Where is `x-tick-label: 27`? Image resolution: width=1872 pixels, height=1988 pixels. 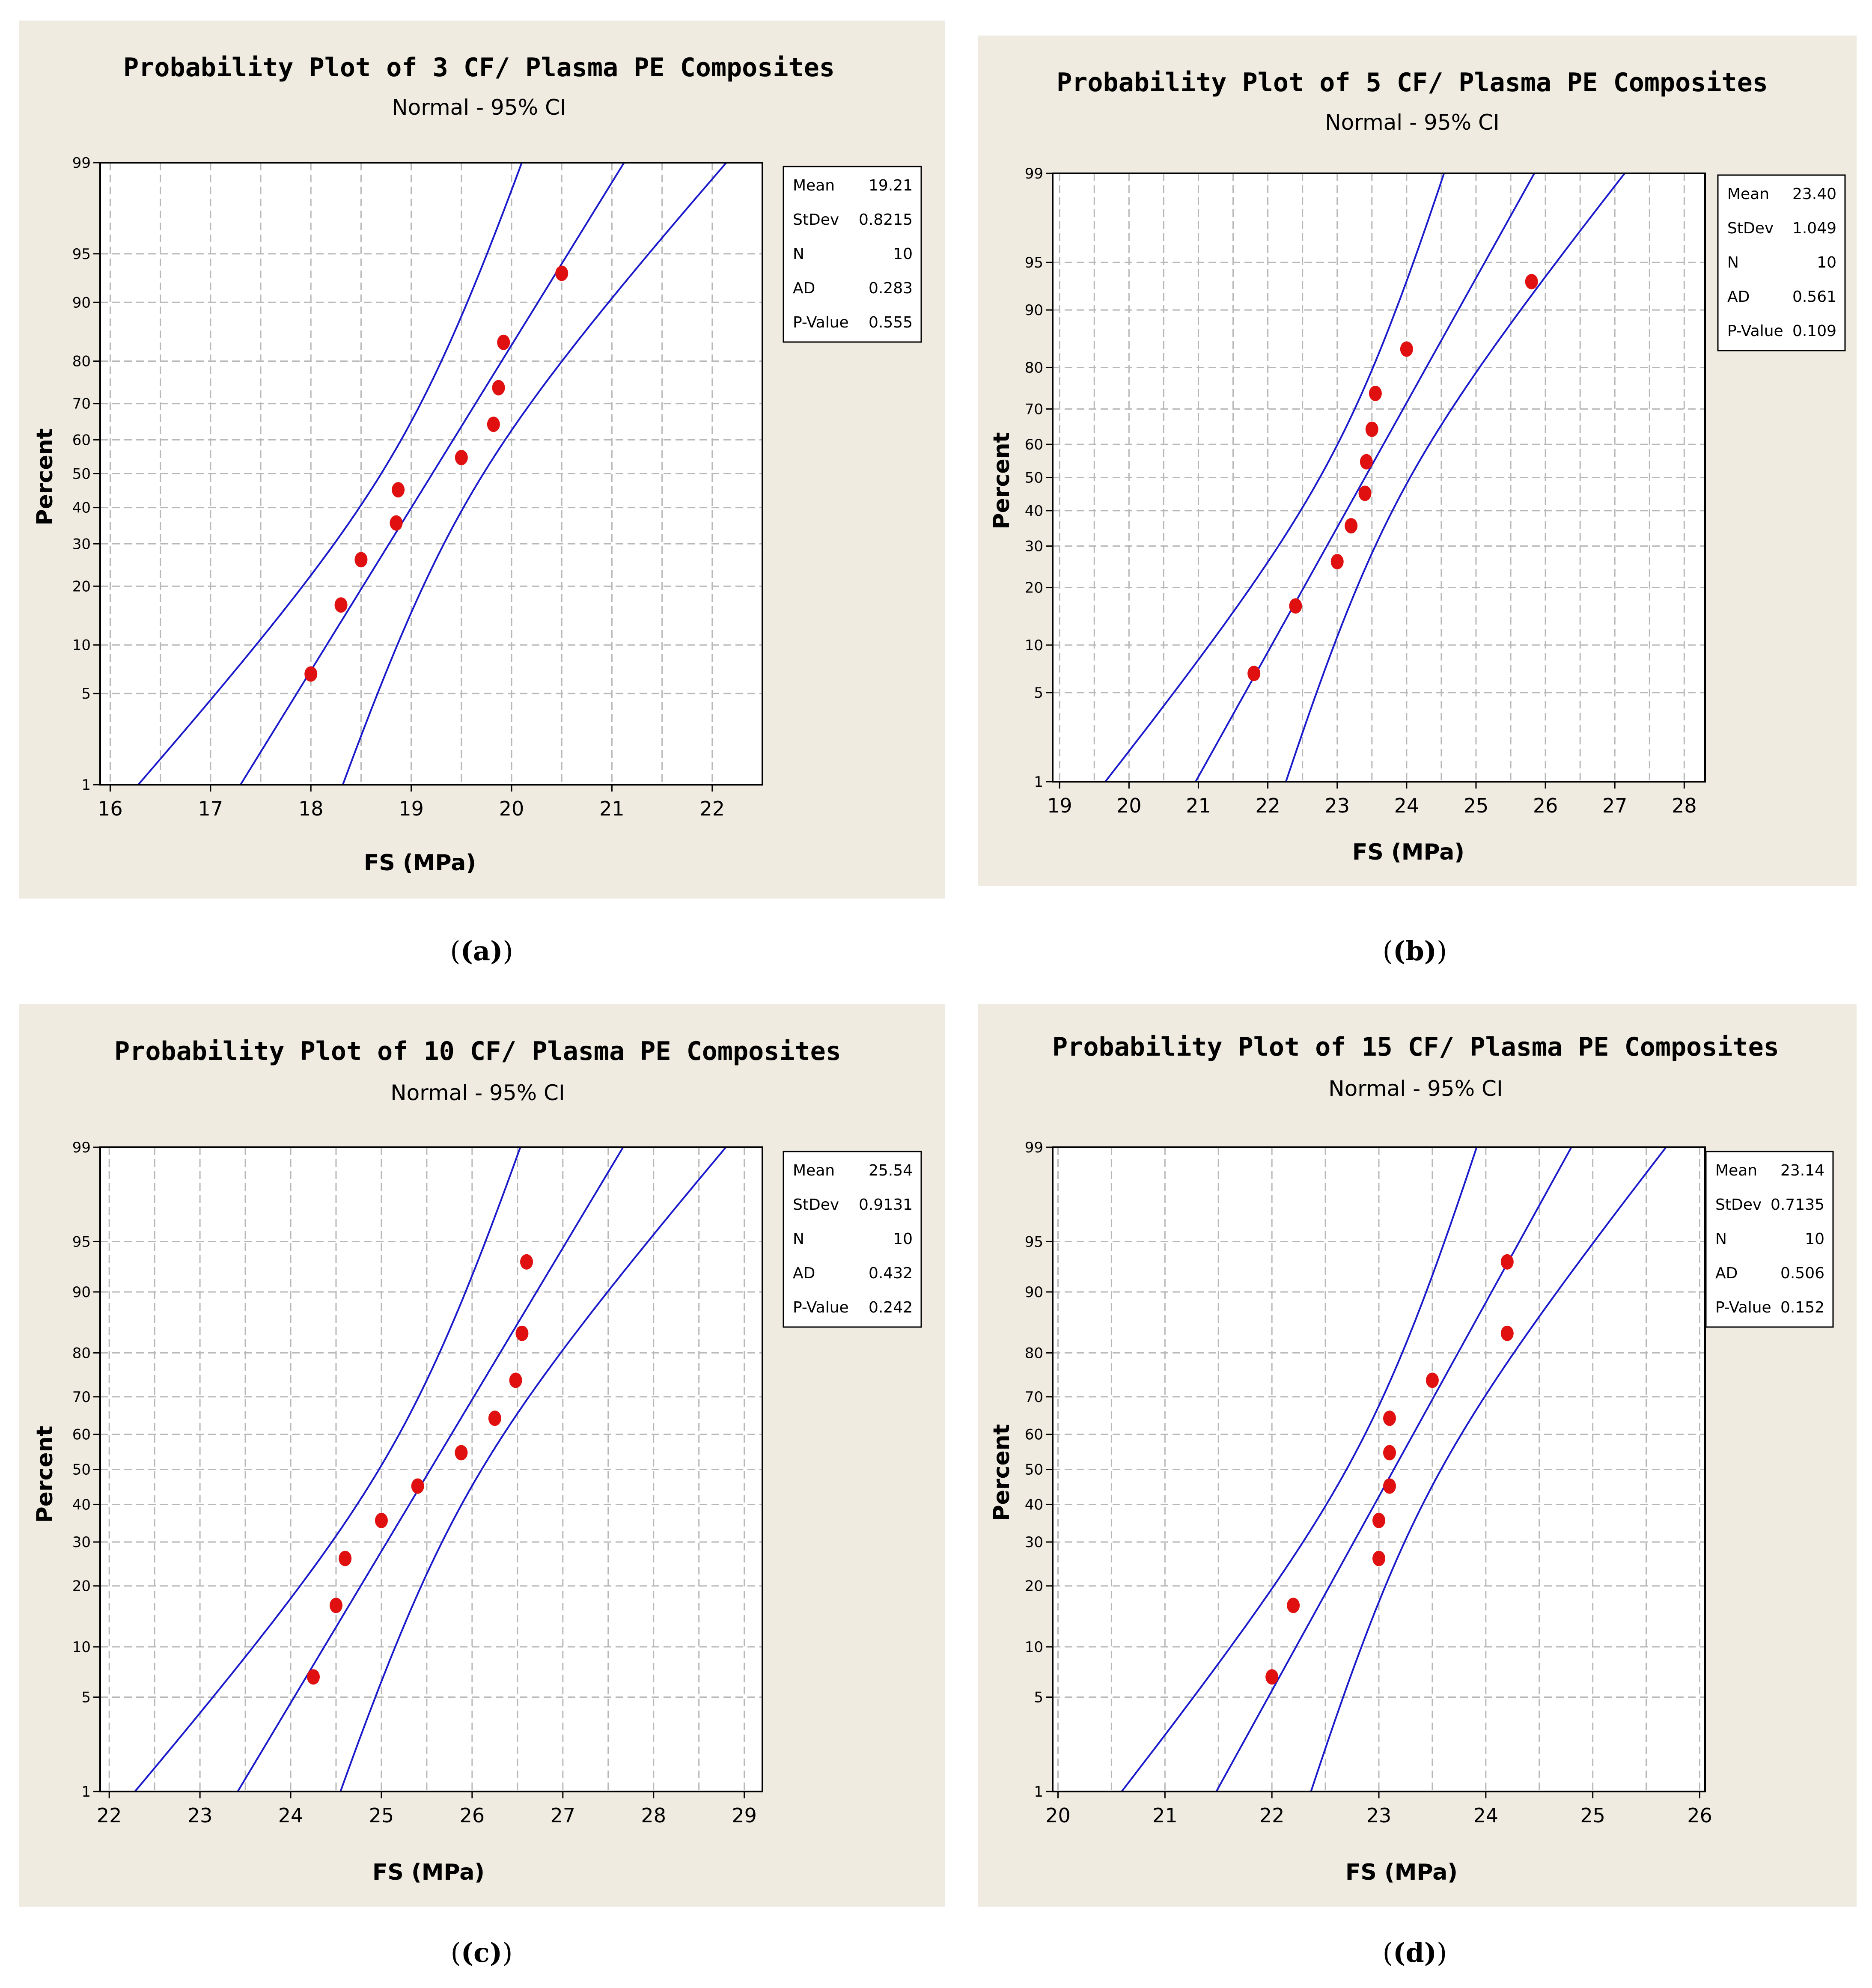 x-tick-label: 27 is located at coordinates (1615, 805).